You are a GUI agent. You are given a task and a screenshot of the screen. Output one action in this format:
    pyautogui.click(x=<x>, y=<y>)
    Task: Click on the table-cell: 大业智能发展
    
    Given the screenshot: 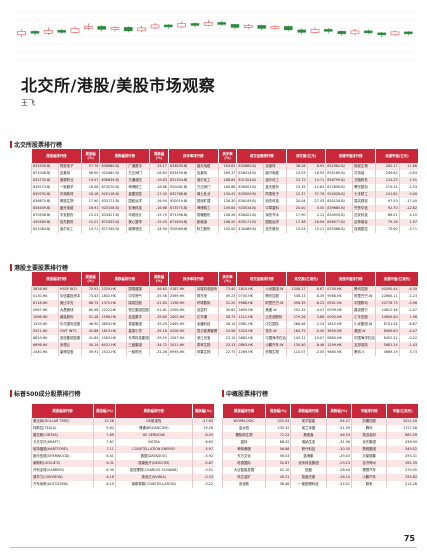 What is the action you would take?
    pyautogui.click(x=244, y=470)
    